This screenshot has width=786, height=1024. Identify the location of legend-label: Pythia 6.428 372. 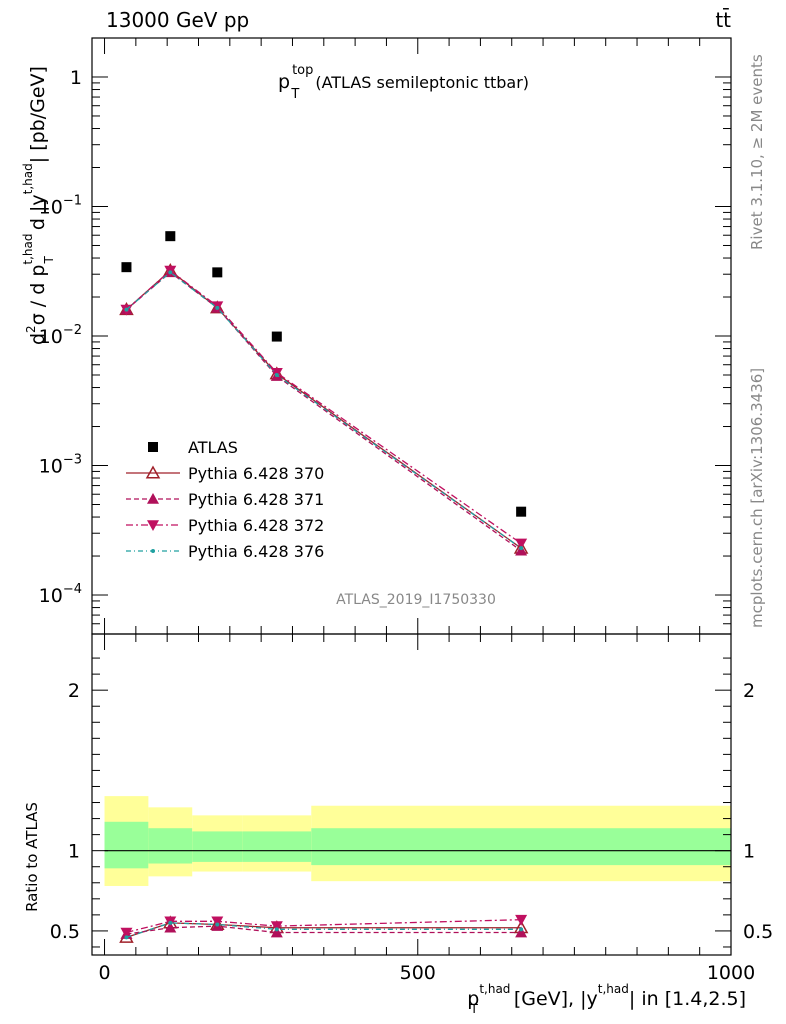
(256, 525).